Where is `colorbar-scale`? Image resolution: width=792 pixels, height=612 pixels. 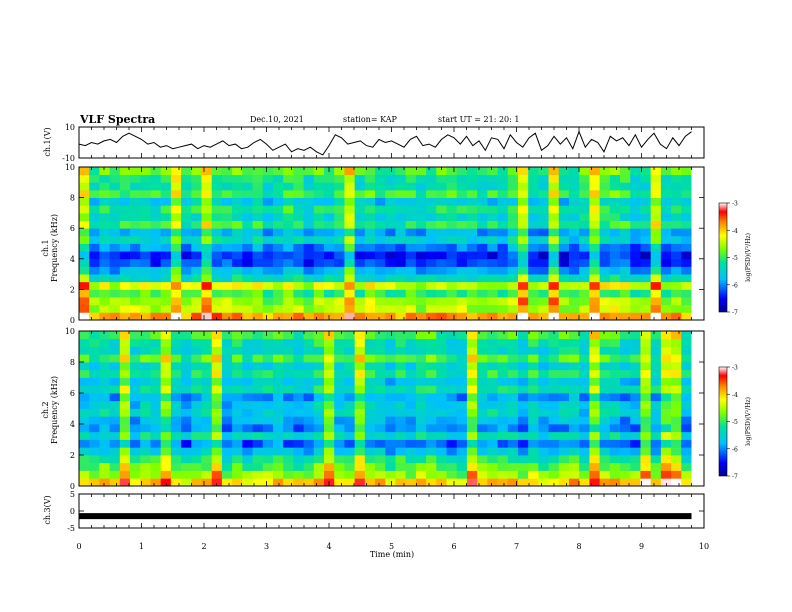 colorbar-scale is located at coordinates (723, 257).